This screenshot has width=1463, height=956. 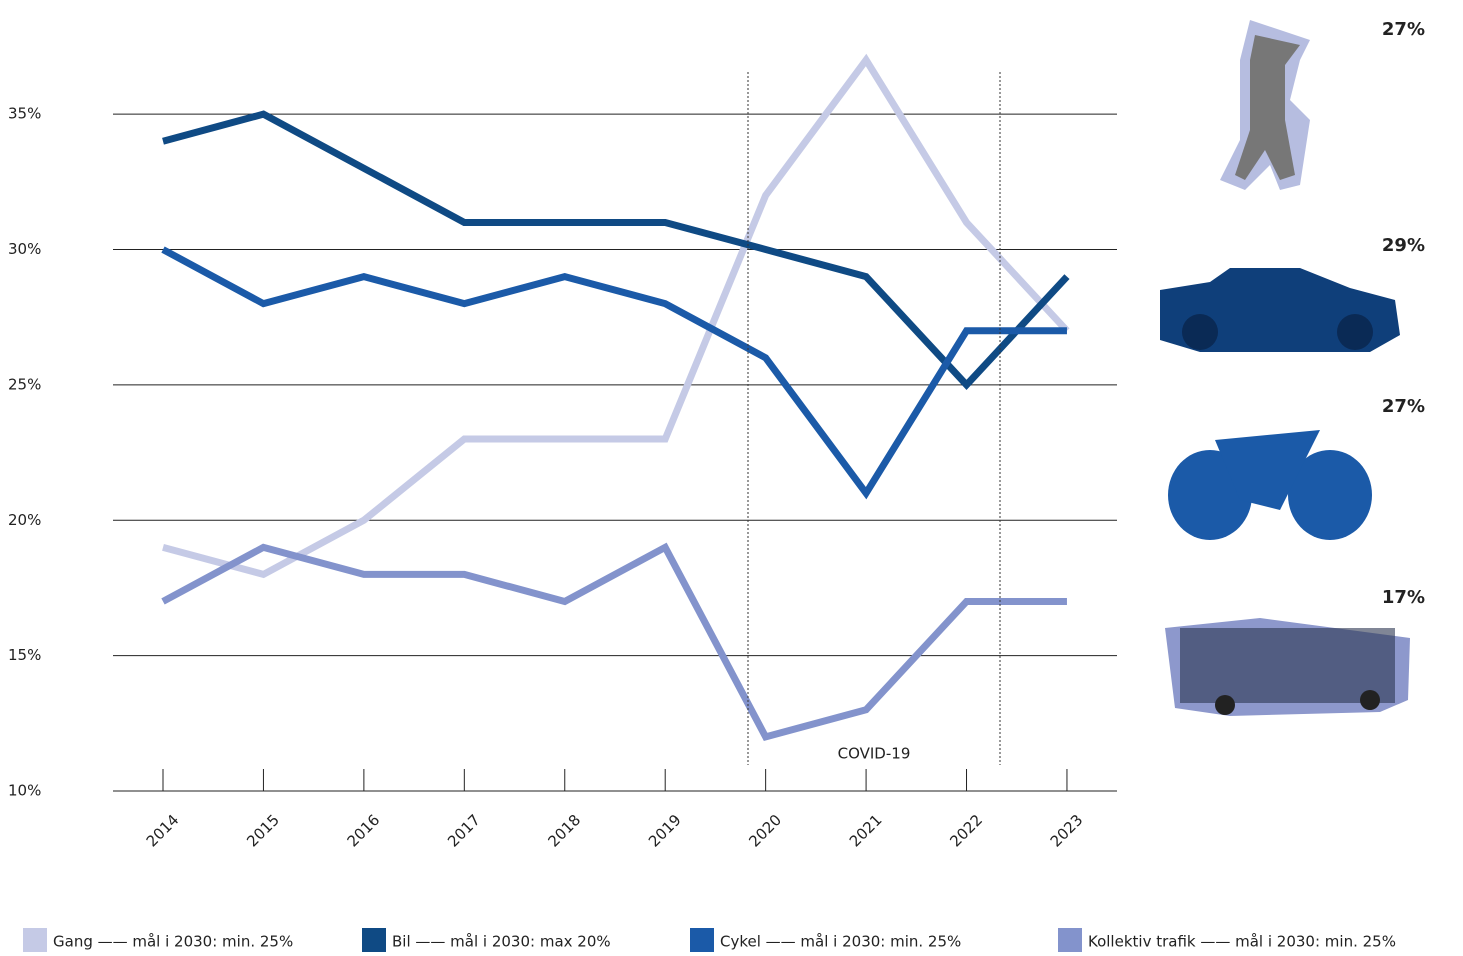 I want to click on y-tick-label: 30%, so click(x=24, y=249).